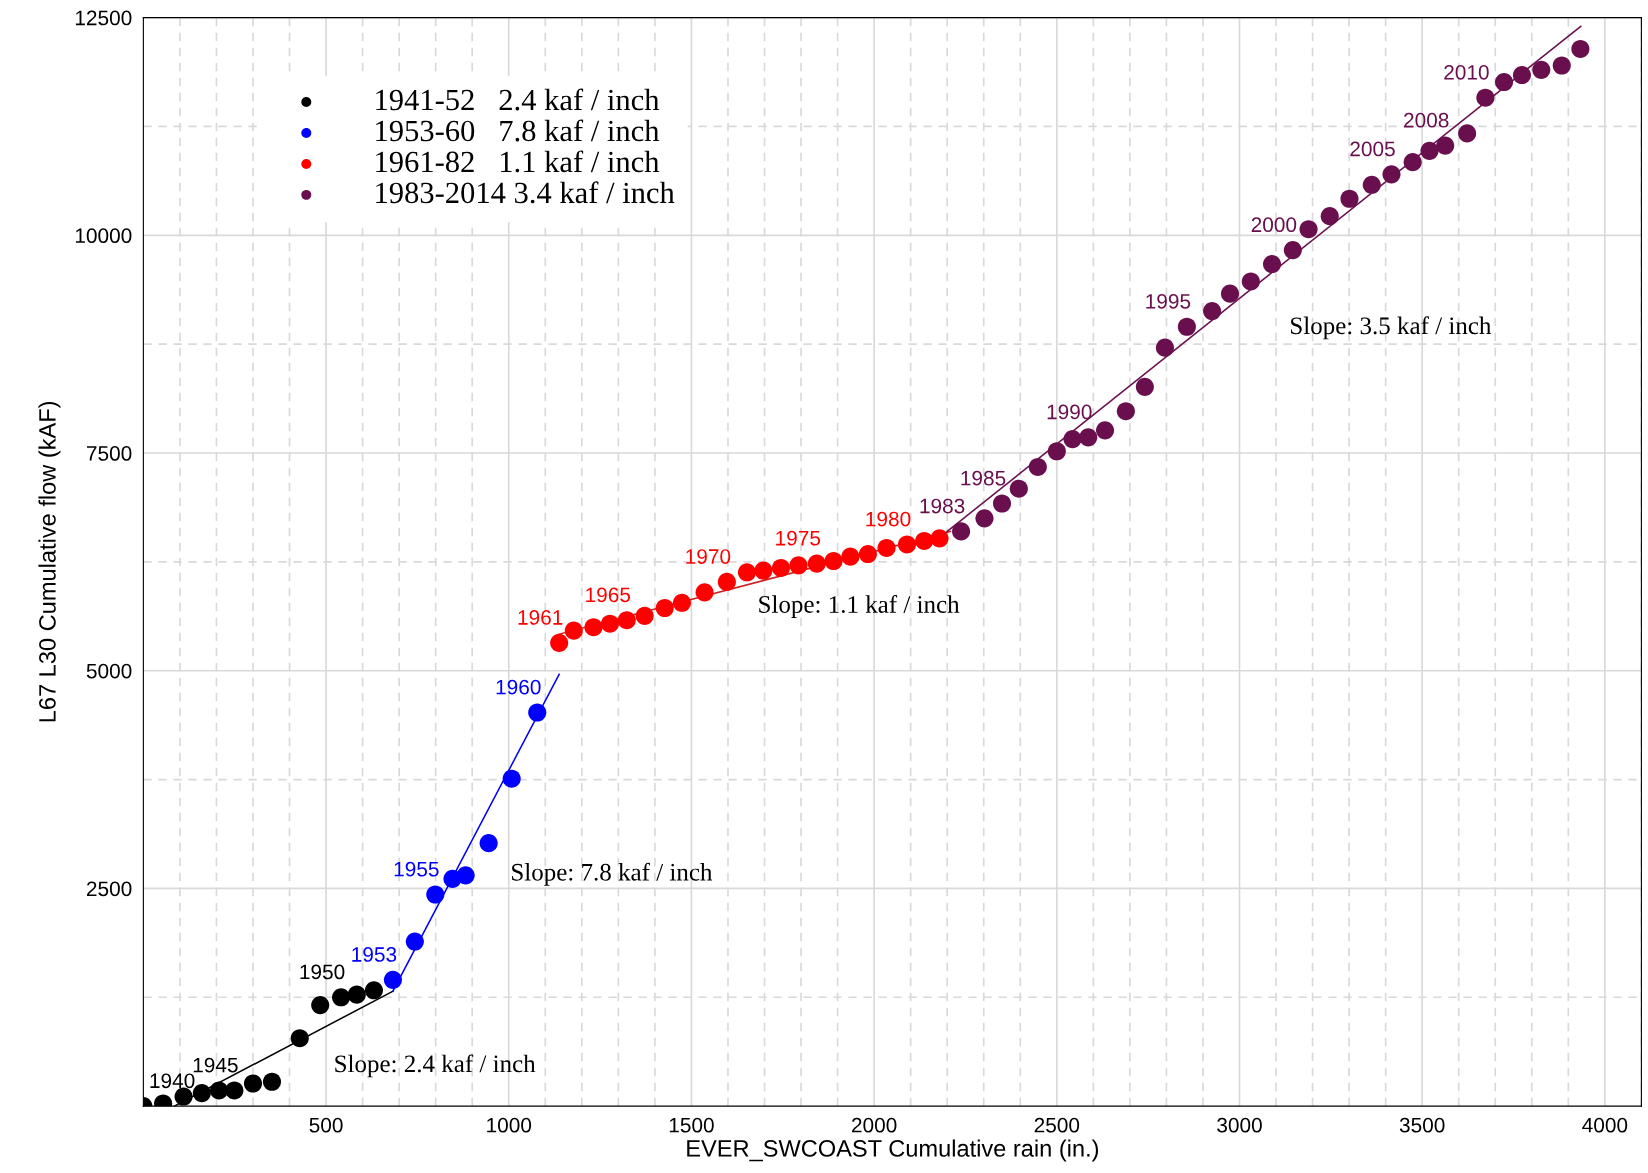  Describe the element at coordinates (49, 561) in the screenshot. I see `y-axis-title: L67 L30 Cumulative flow (kAF)` at that location.